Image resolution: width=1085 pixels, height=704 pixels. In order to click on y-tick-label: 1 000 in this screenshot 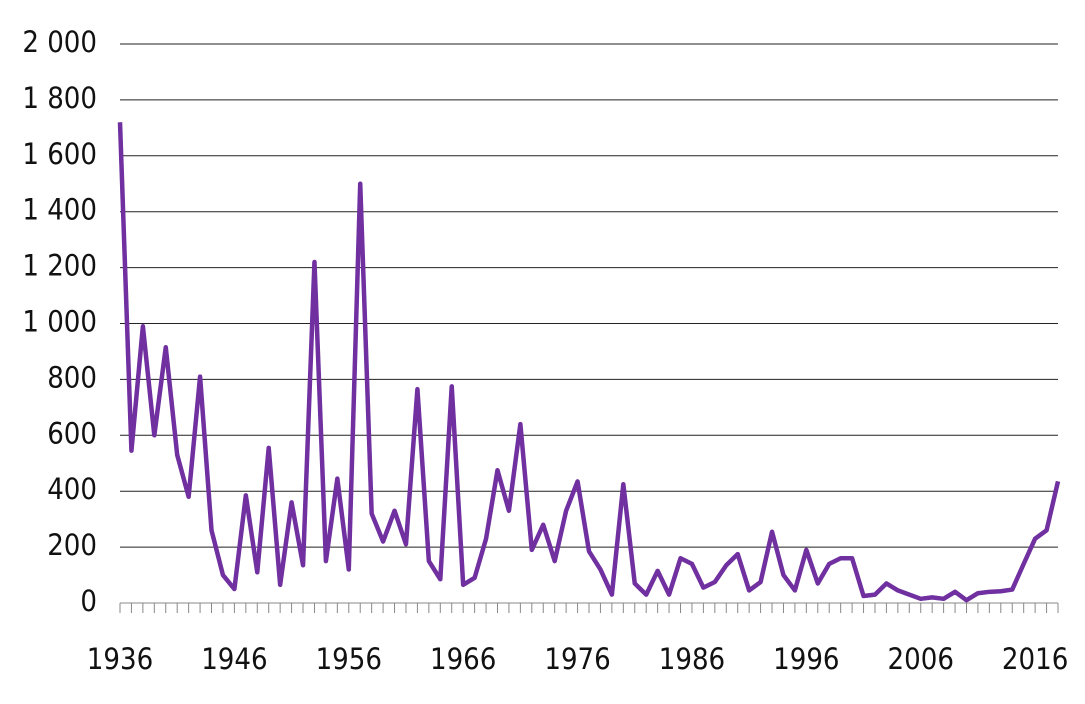, I will do `click(59, 322)`.